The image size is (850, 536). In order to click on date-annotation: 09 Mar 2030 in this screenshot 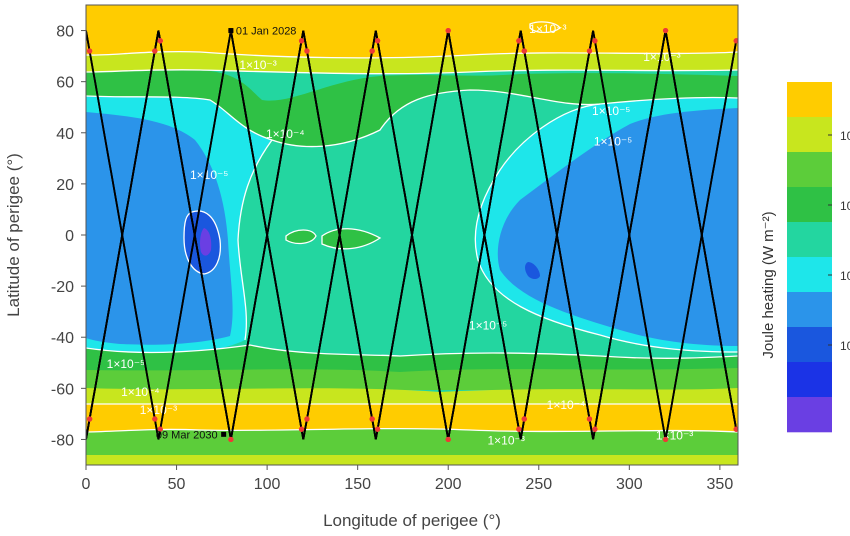, I will do `click(187, 435)`.